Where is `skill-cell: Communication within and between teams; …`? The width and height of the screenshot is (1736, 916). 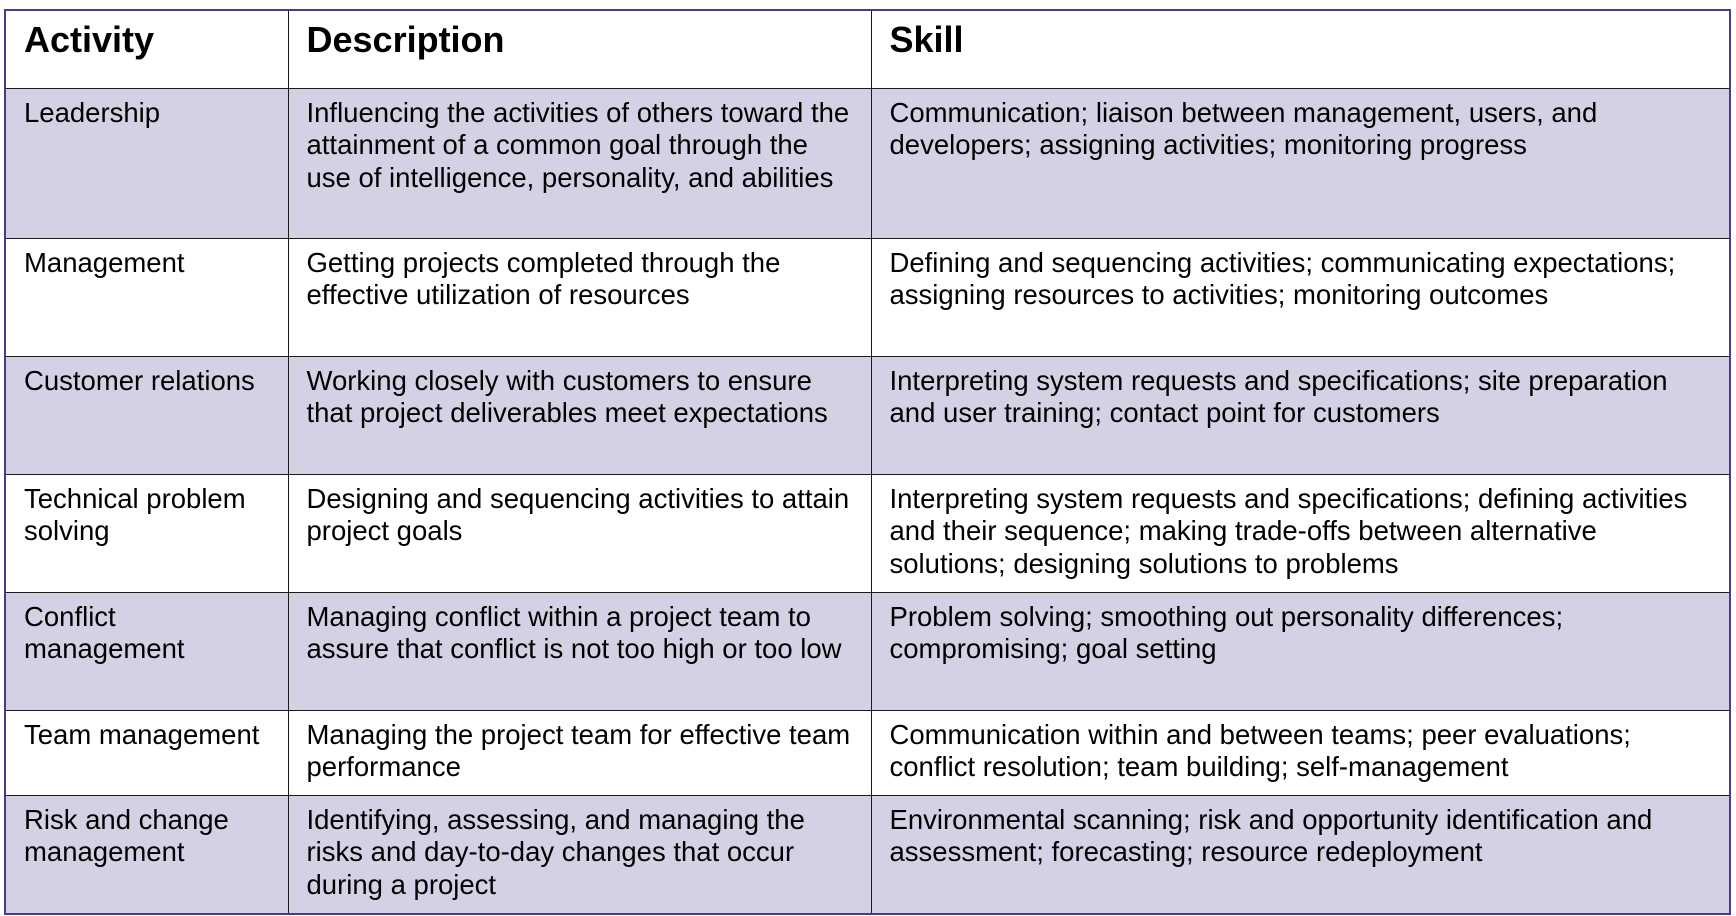
skill-cell: Communication within and between teams; … is located at coordinates (1299, 752).